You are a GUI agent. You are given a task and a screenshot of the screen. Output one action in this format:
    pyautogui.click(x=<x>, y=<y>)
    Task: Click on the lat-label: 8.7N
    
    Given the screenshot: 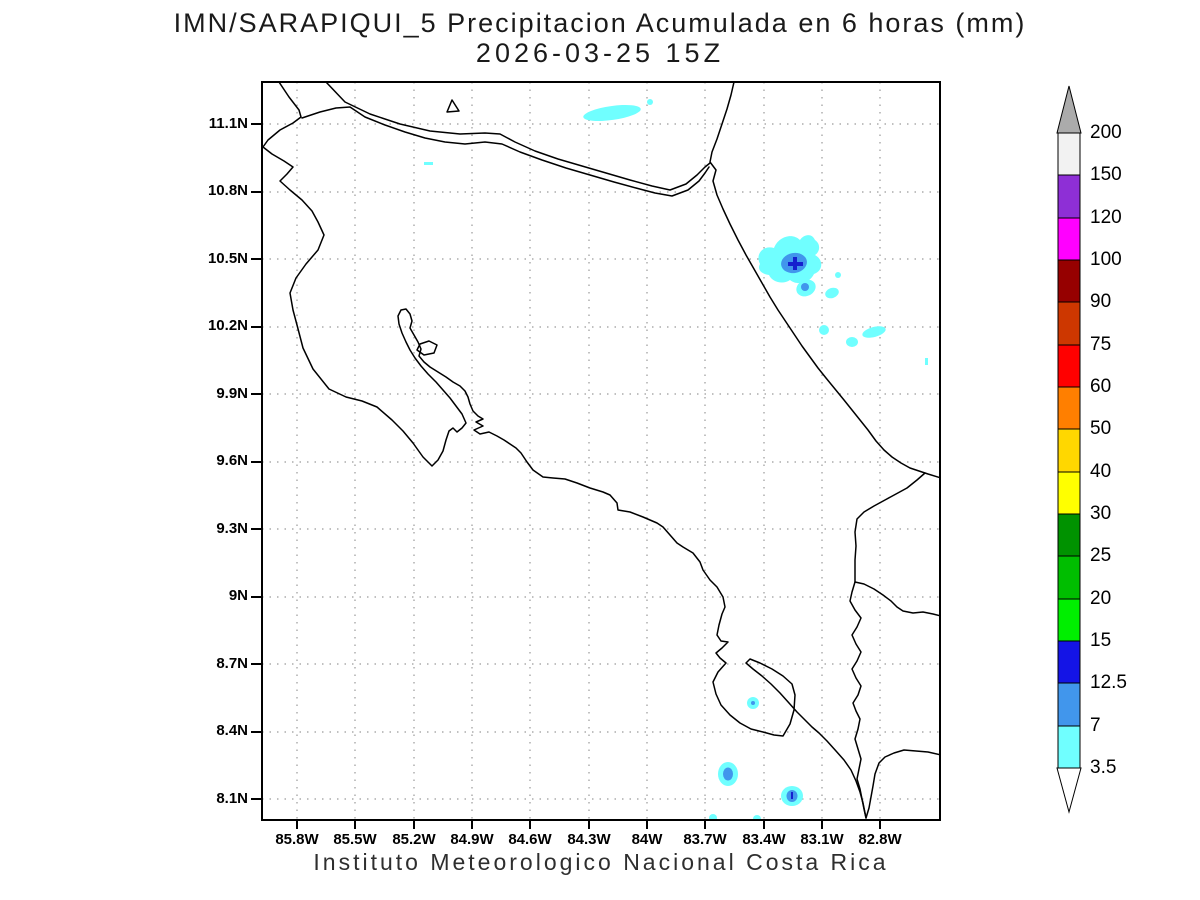 What is the action you would take?
    pyautogui.click(x=232, y=663)
    